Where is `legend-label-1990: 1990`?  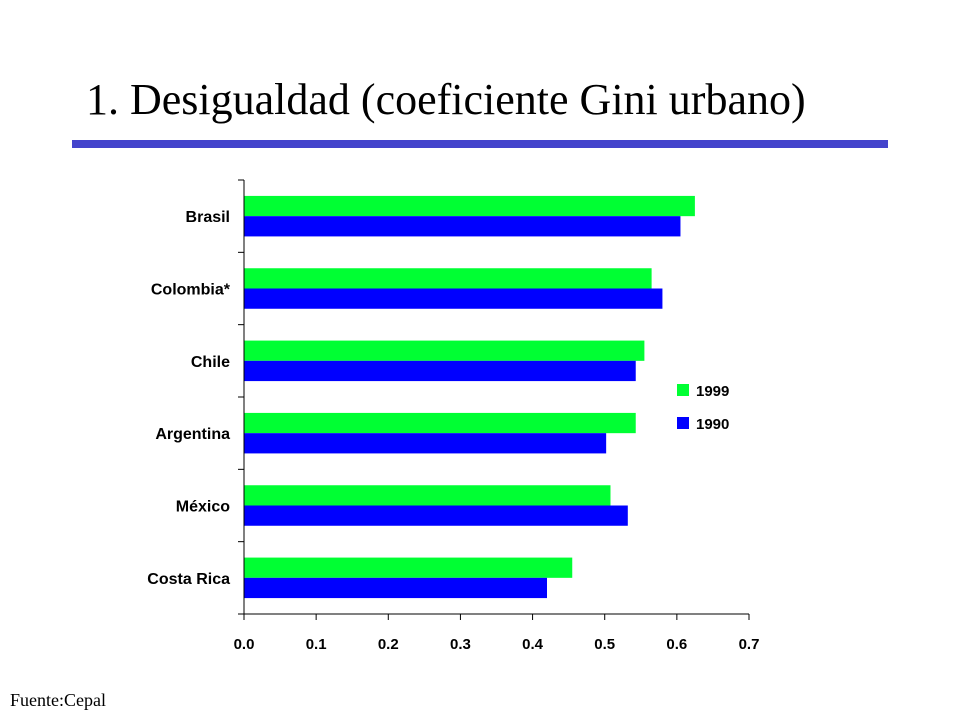
legend-label-1990: 1990 is located at coordinates (712, 424).